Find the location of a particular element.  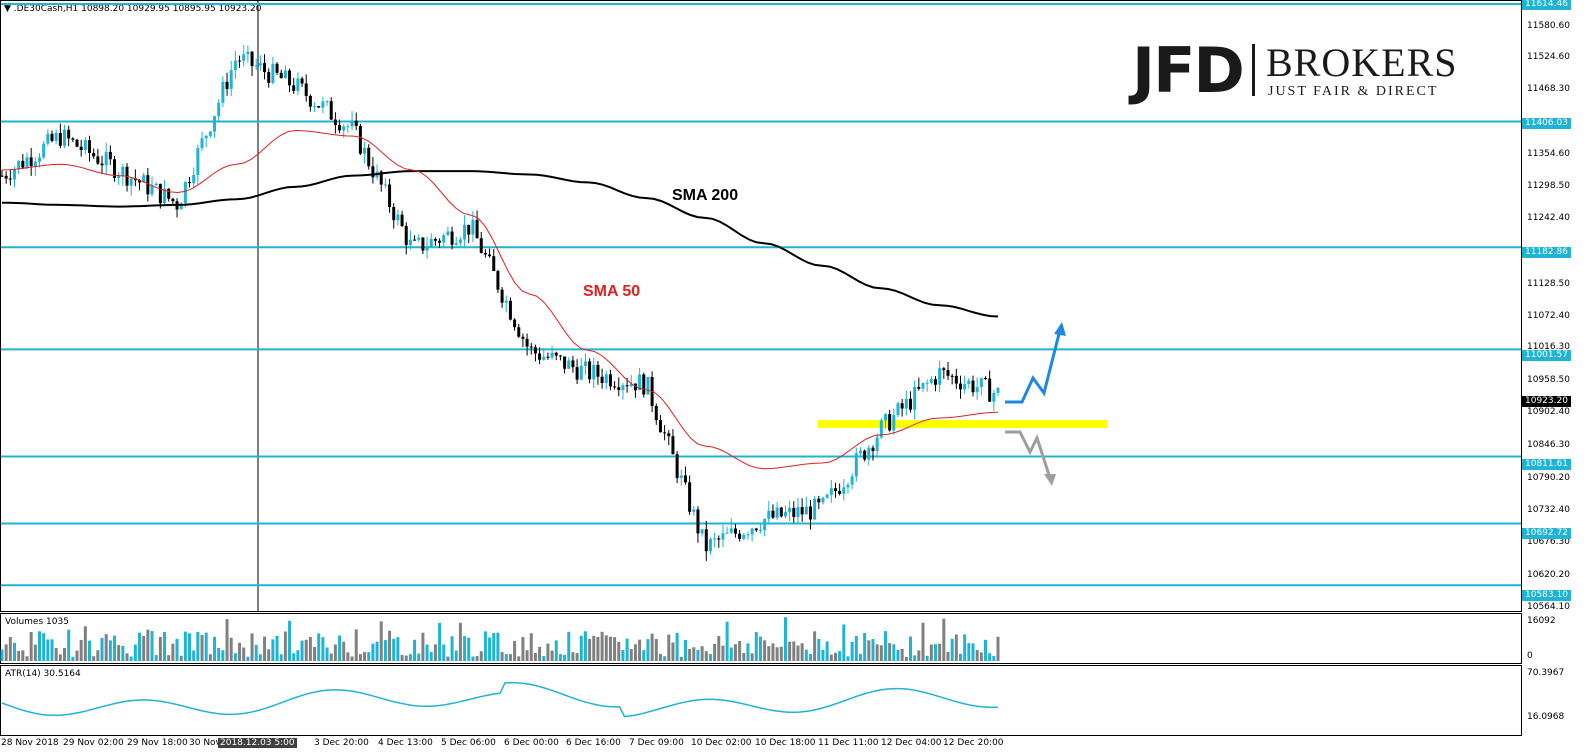

price-tick: 11072.40 is located at coordinates (1548, 316).